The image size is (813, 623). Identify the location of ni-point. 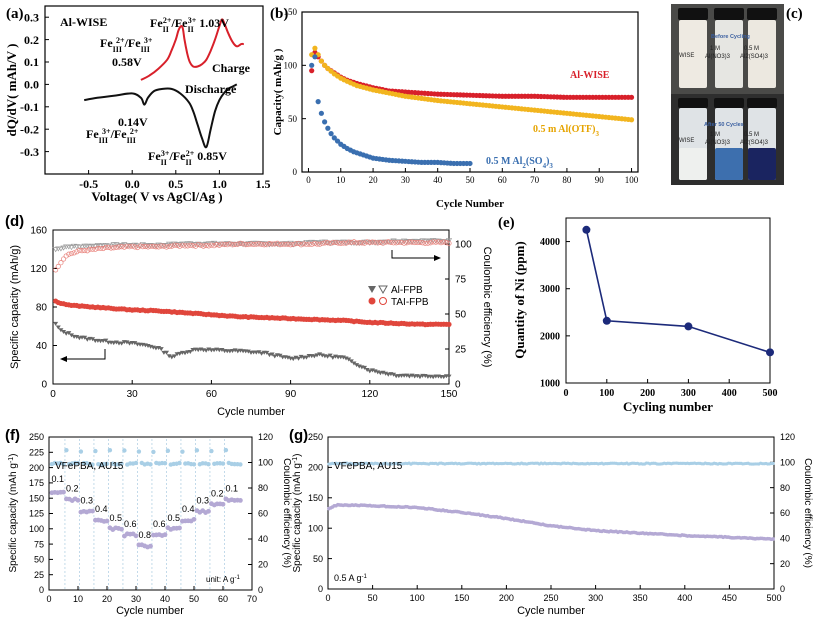
(688, 326).